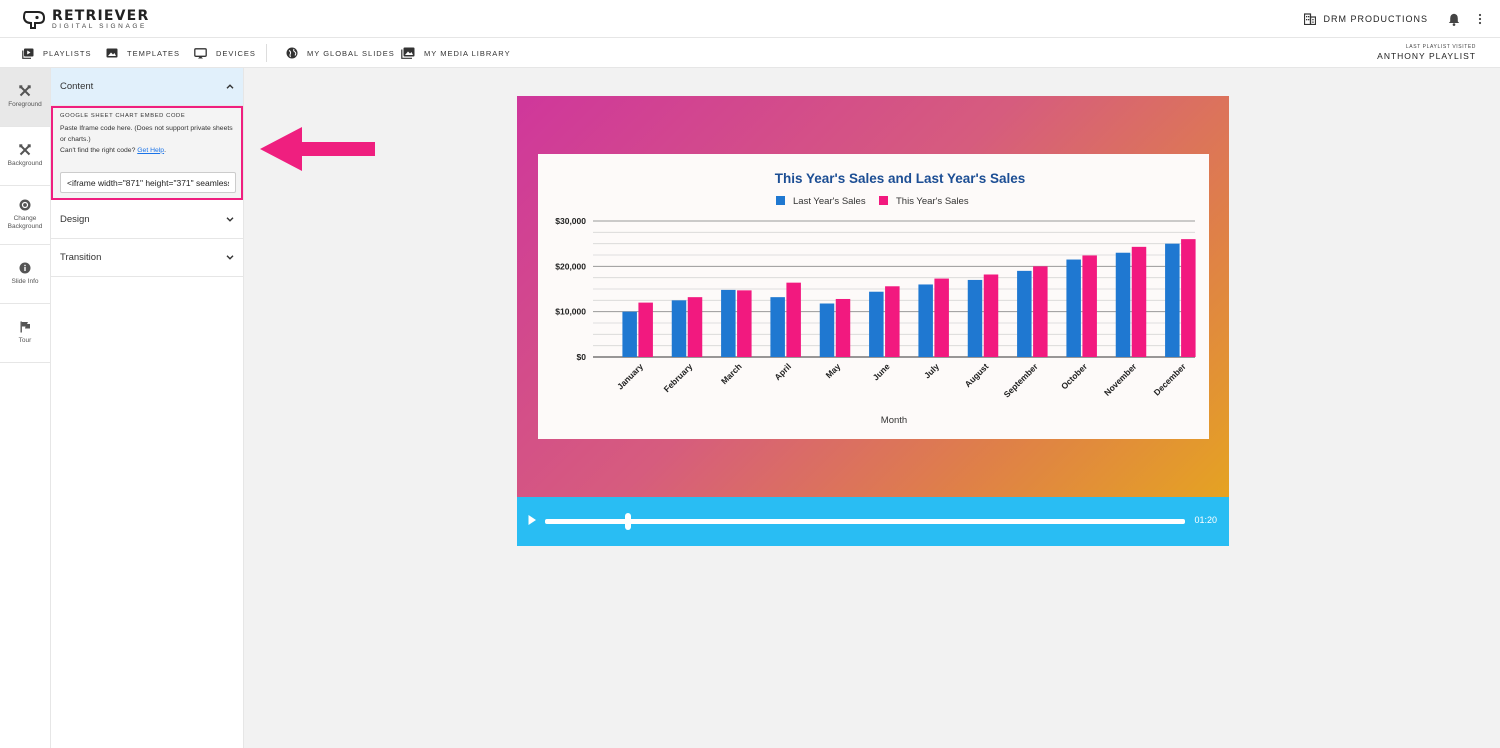  I want to click on transition-accordion-header: Transition, so click(147, 258).